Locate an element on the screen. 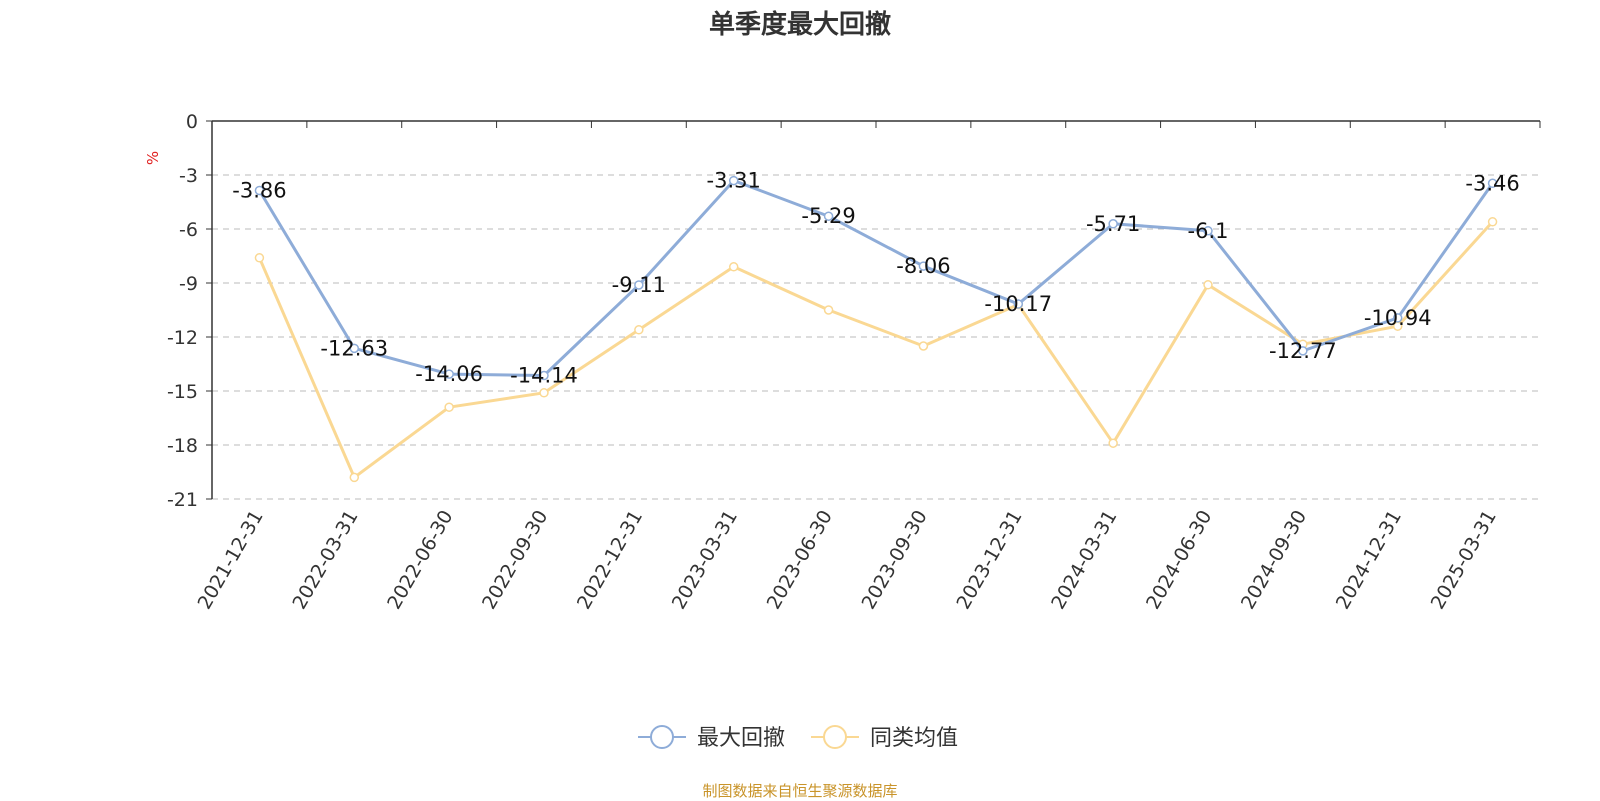 The image size is (1600, 801). y-axis-unit: % is located at coordinates (153, 158).